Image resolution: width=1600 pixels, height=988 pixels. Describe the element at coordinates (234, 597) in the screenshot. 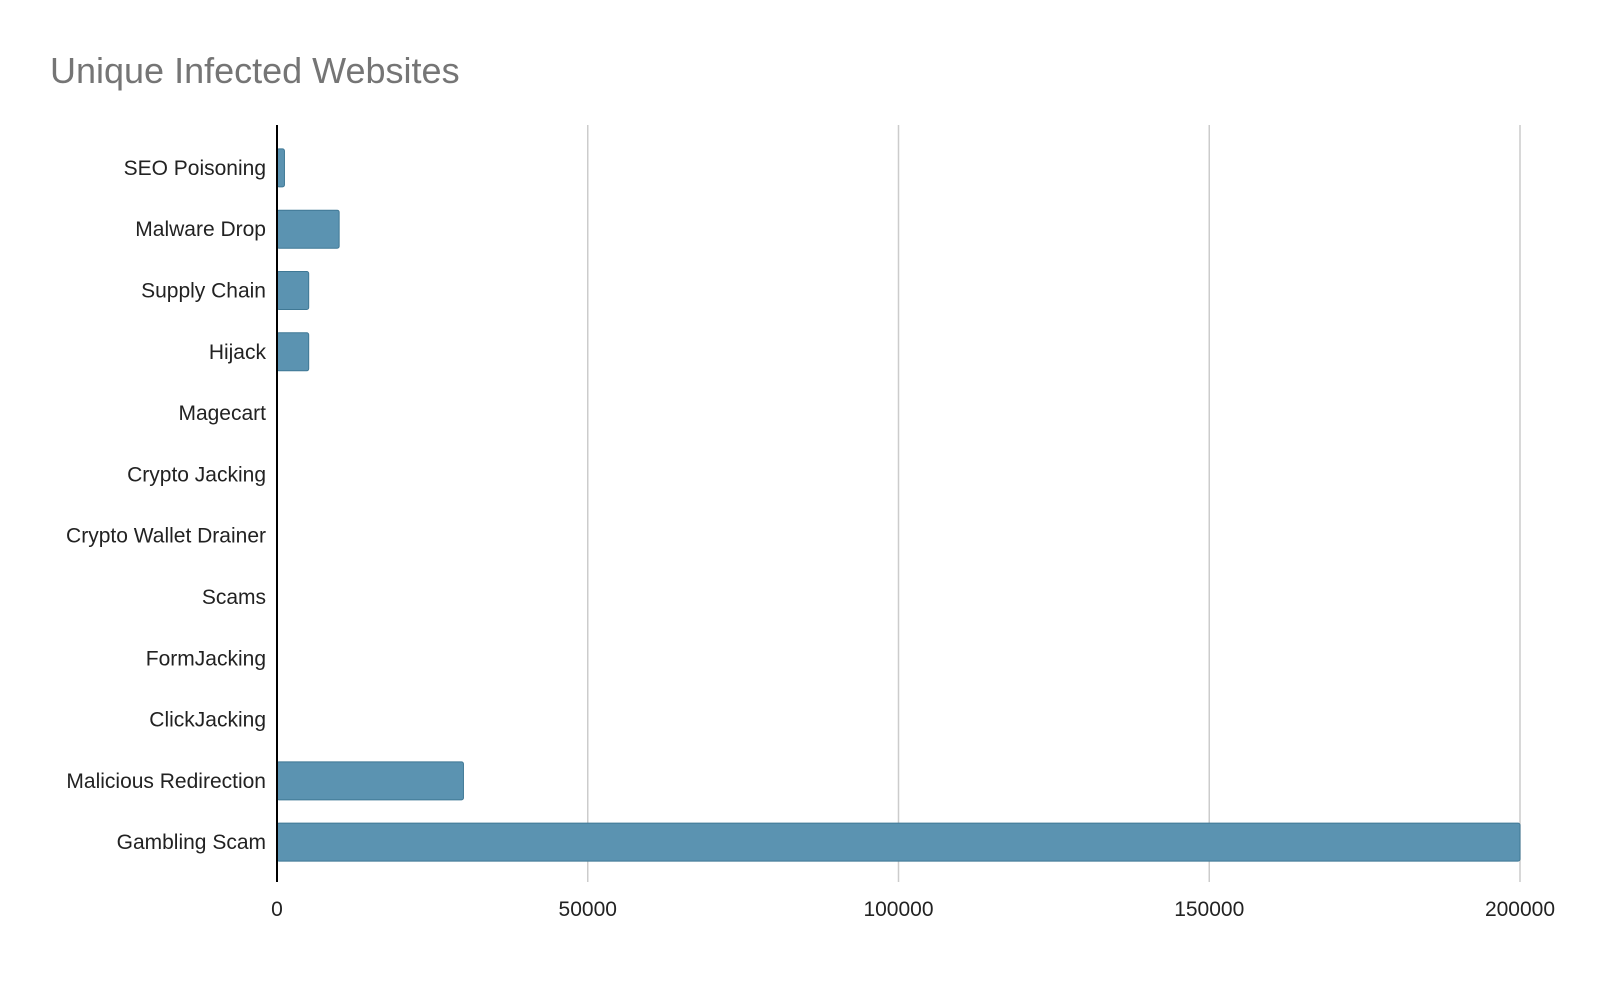

I see `category-label: Scams` at that location.